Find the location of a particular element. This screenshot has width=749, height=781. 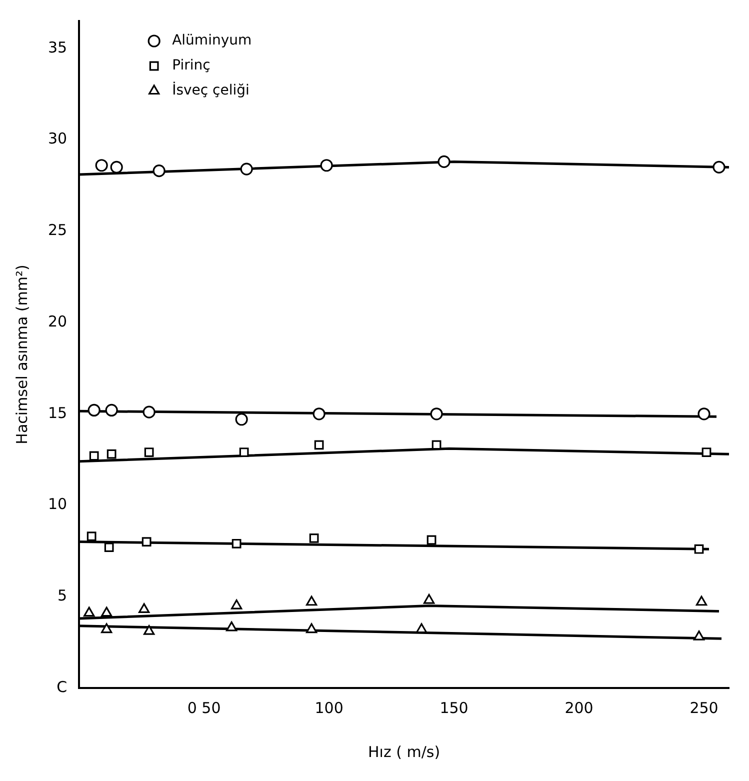

legend-label: Pirinç is located at coordinates (191, 66).